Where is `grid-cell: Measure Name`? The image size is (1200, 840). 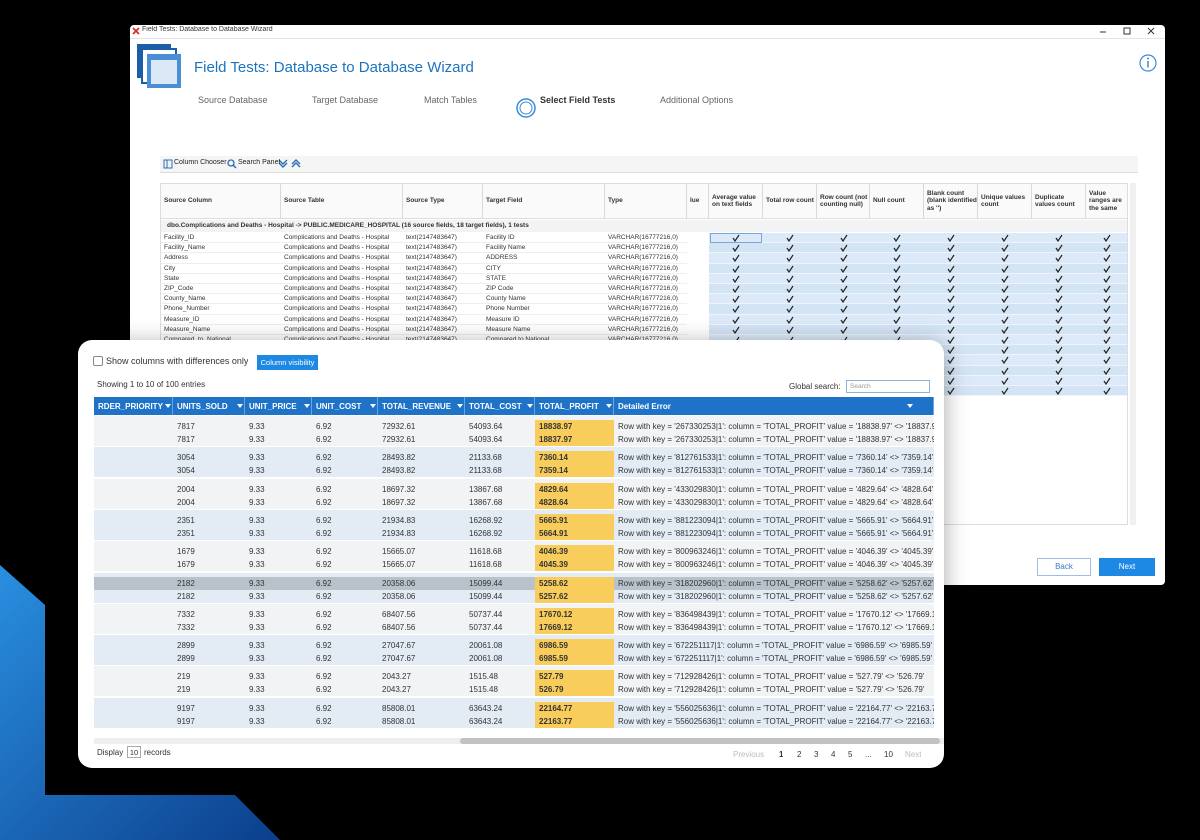 grid-cell: Measure Name is located at coordinates (544, 330).